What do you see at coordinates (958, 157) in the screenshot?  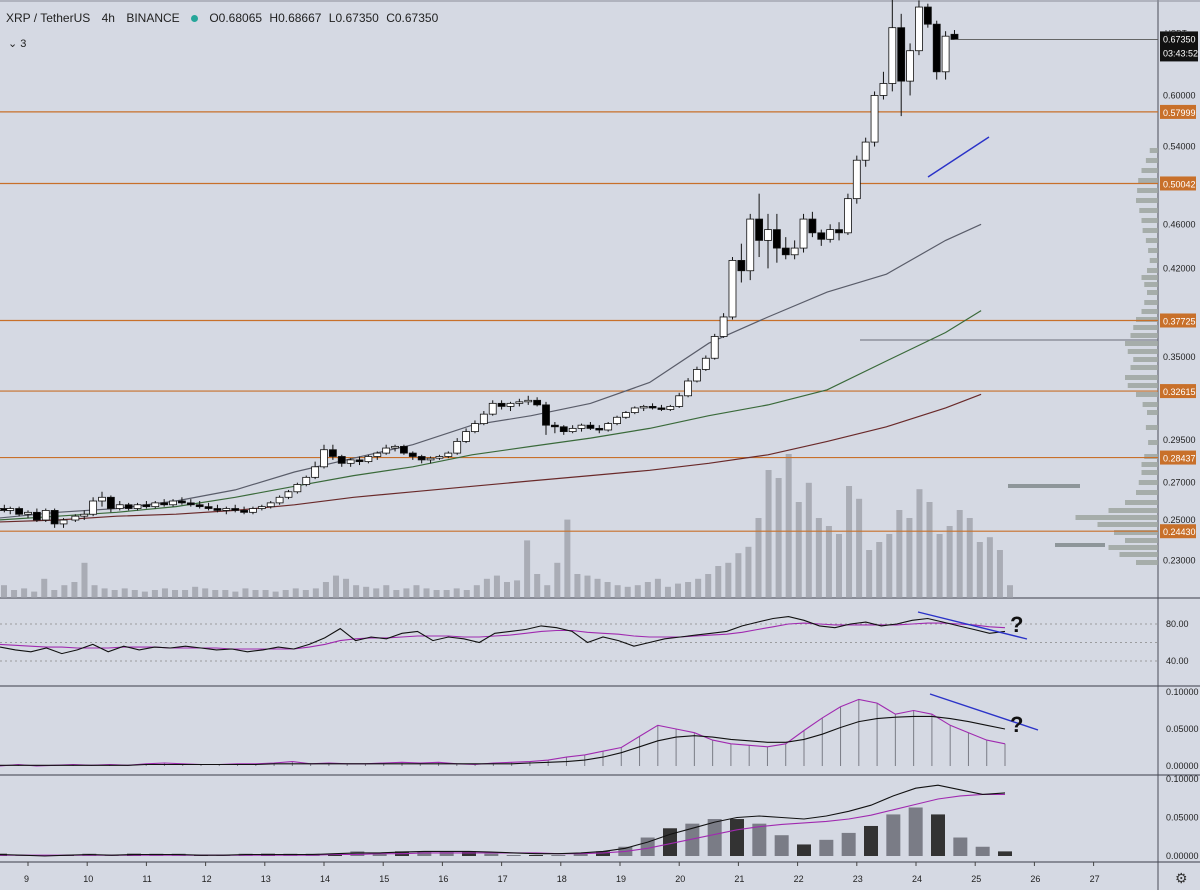 I see `trendline-price` at bounding box center [958, 157].